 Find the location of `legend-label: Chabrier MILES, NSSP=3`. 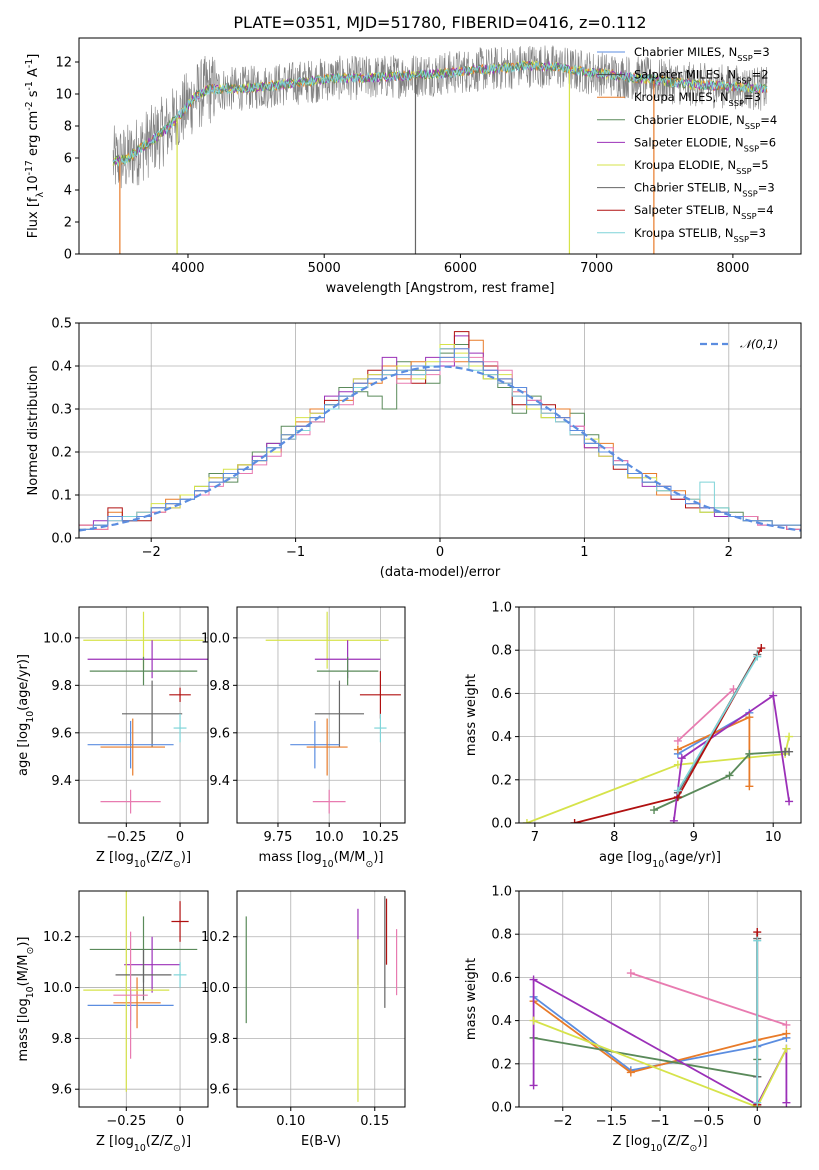

legend-label: Chabrier MILES, NSSP=3 is located at coordinates (702, 54).